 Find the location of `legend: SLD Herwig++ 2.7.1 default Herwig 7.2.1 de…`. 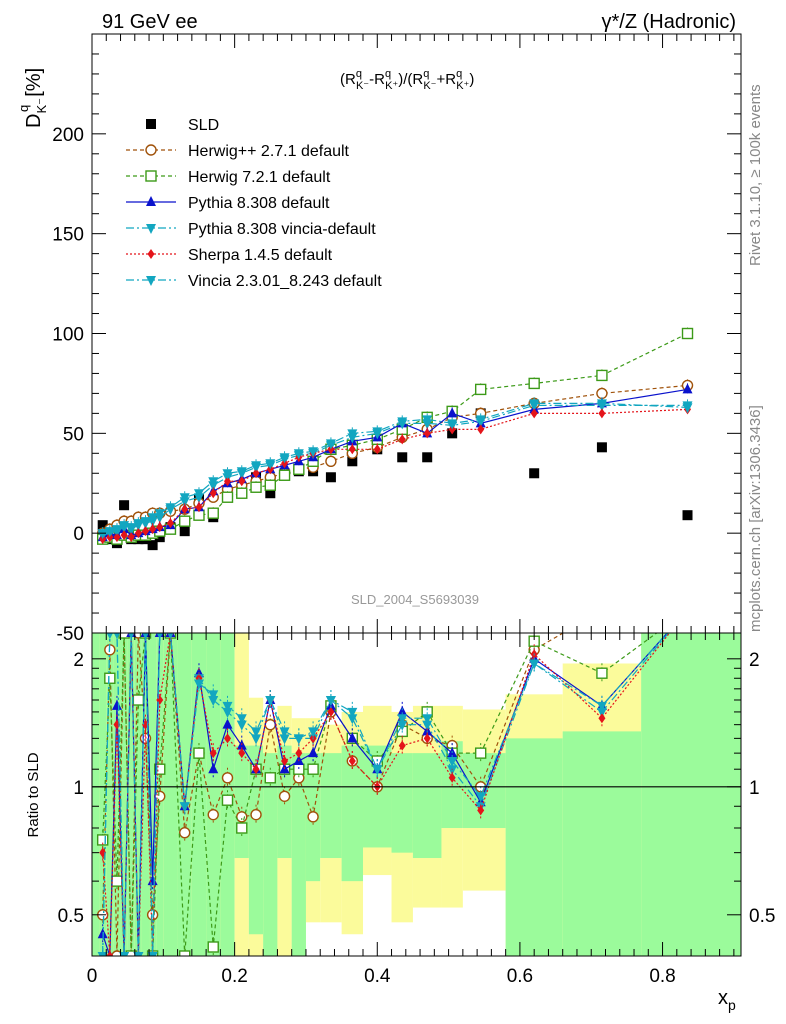

legend: SLD Herwig++ 2.7.1 default Herwig 7.2.1 de… is located at coordinates (254, 203).